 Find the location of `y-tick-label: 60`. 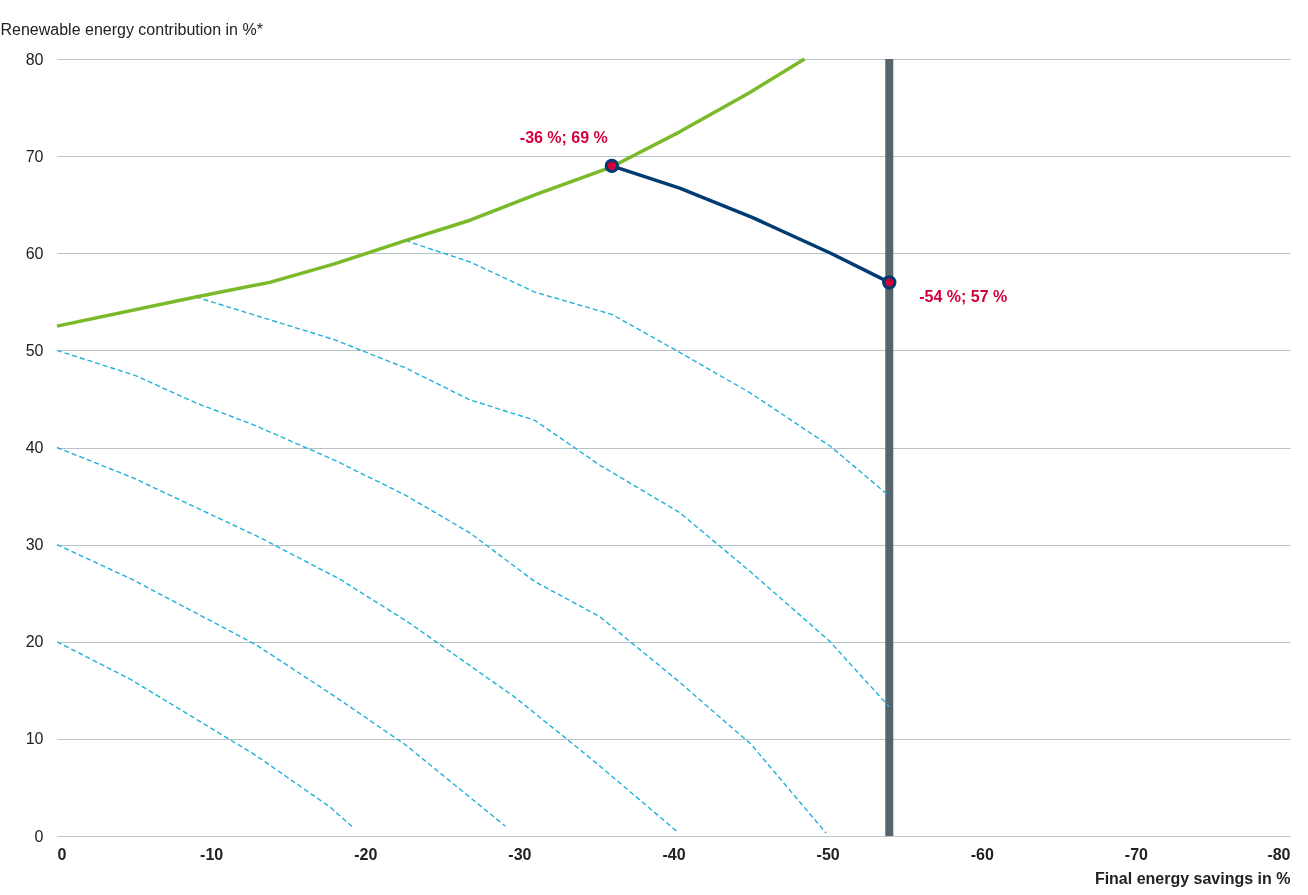

y-tick-label: 60 is located at coordinates (34, 253).